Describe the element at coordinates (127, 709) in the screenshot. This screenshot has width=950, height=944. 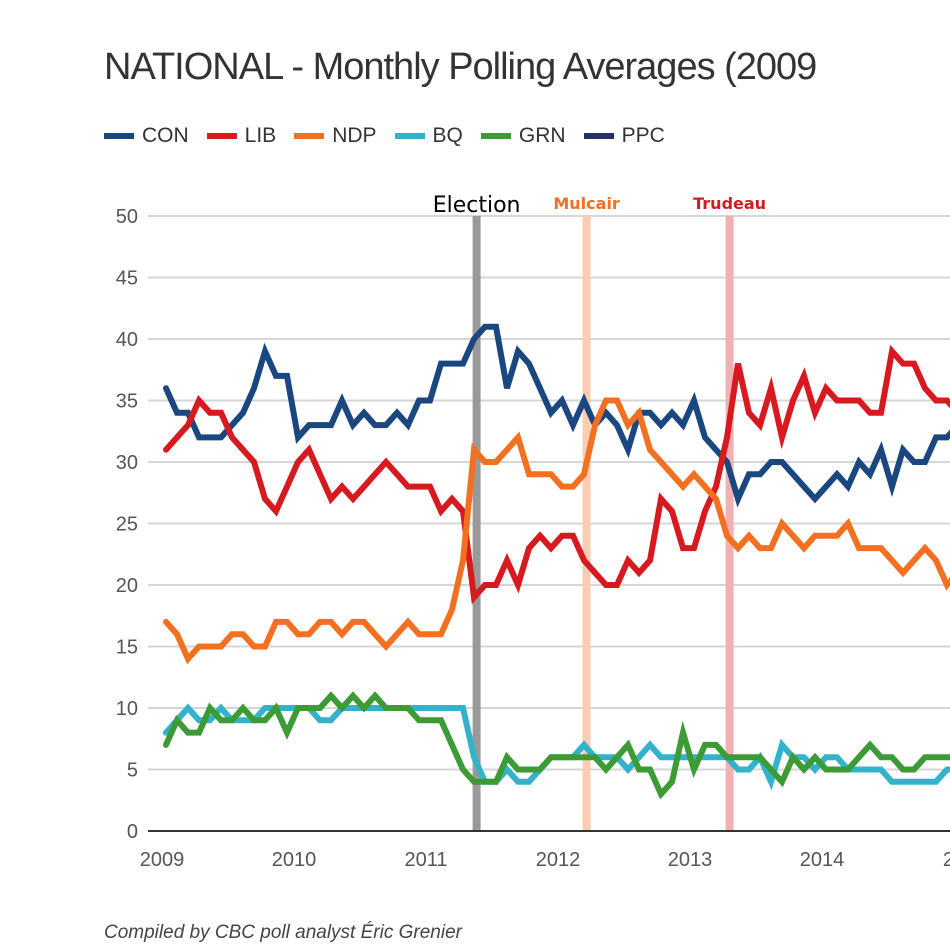
I see `y-tick-label: 10` at that location.